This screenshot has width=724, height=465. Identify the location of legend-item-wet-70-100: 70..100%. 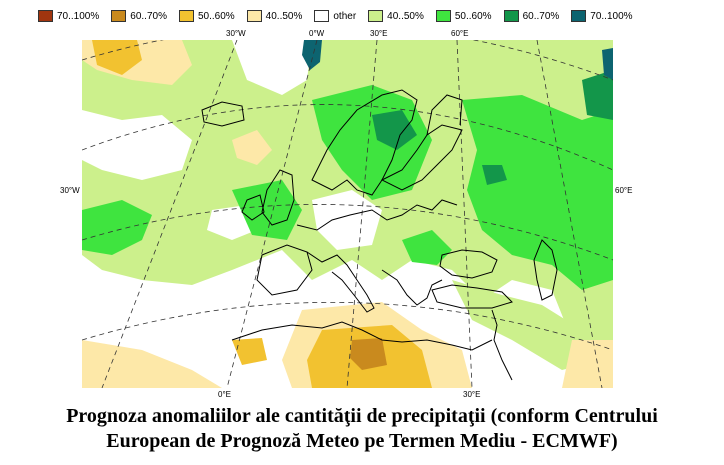
(602, 16).